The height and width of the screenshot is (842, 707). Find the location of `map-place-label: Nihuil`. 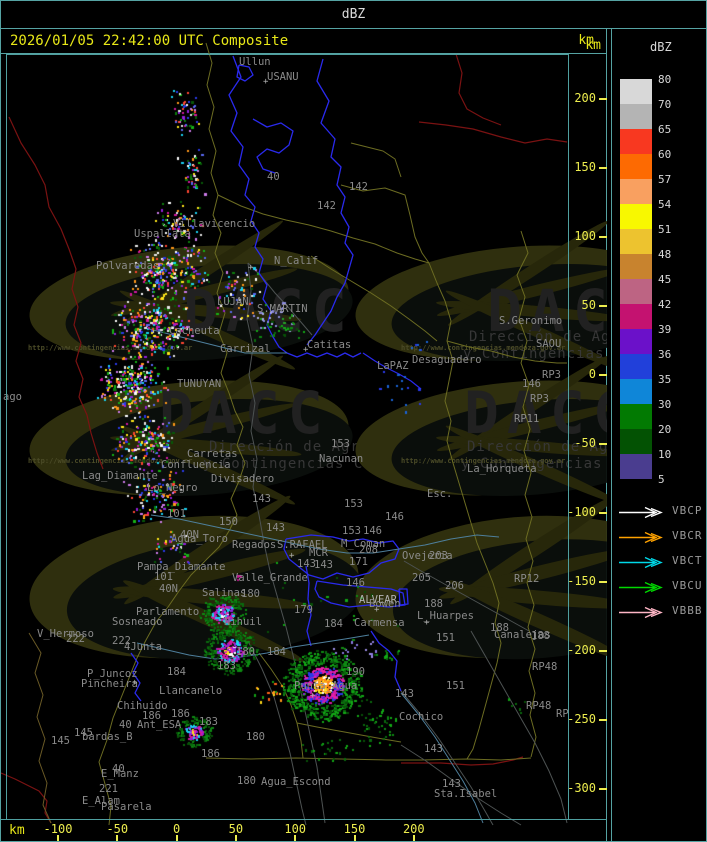

map-place-label: Nihuil is located at coordinates (243, 622).